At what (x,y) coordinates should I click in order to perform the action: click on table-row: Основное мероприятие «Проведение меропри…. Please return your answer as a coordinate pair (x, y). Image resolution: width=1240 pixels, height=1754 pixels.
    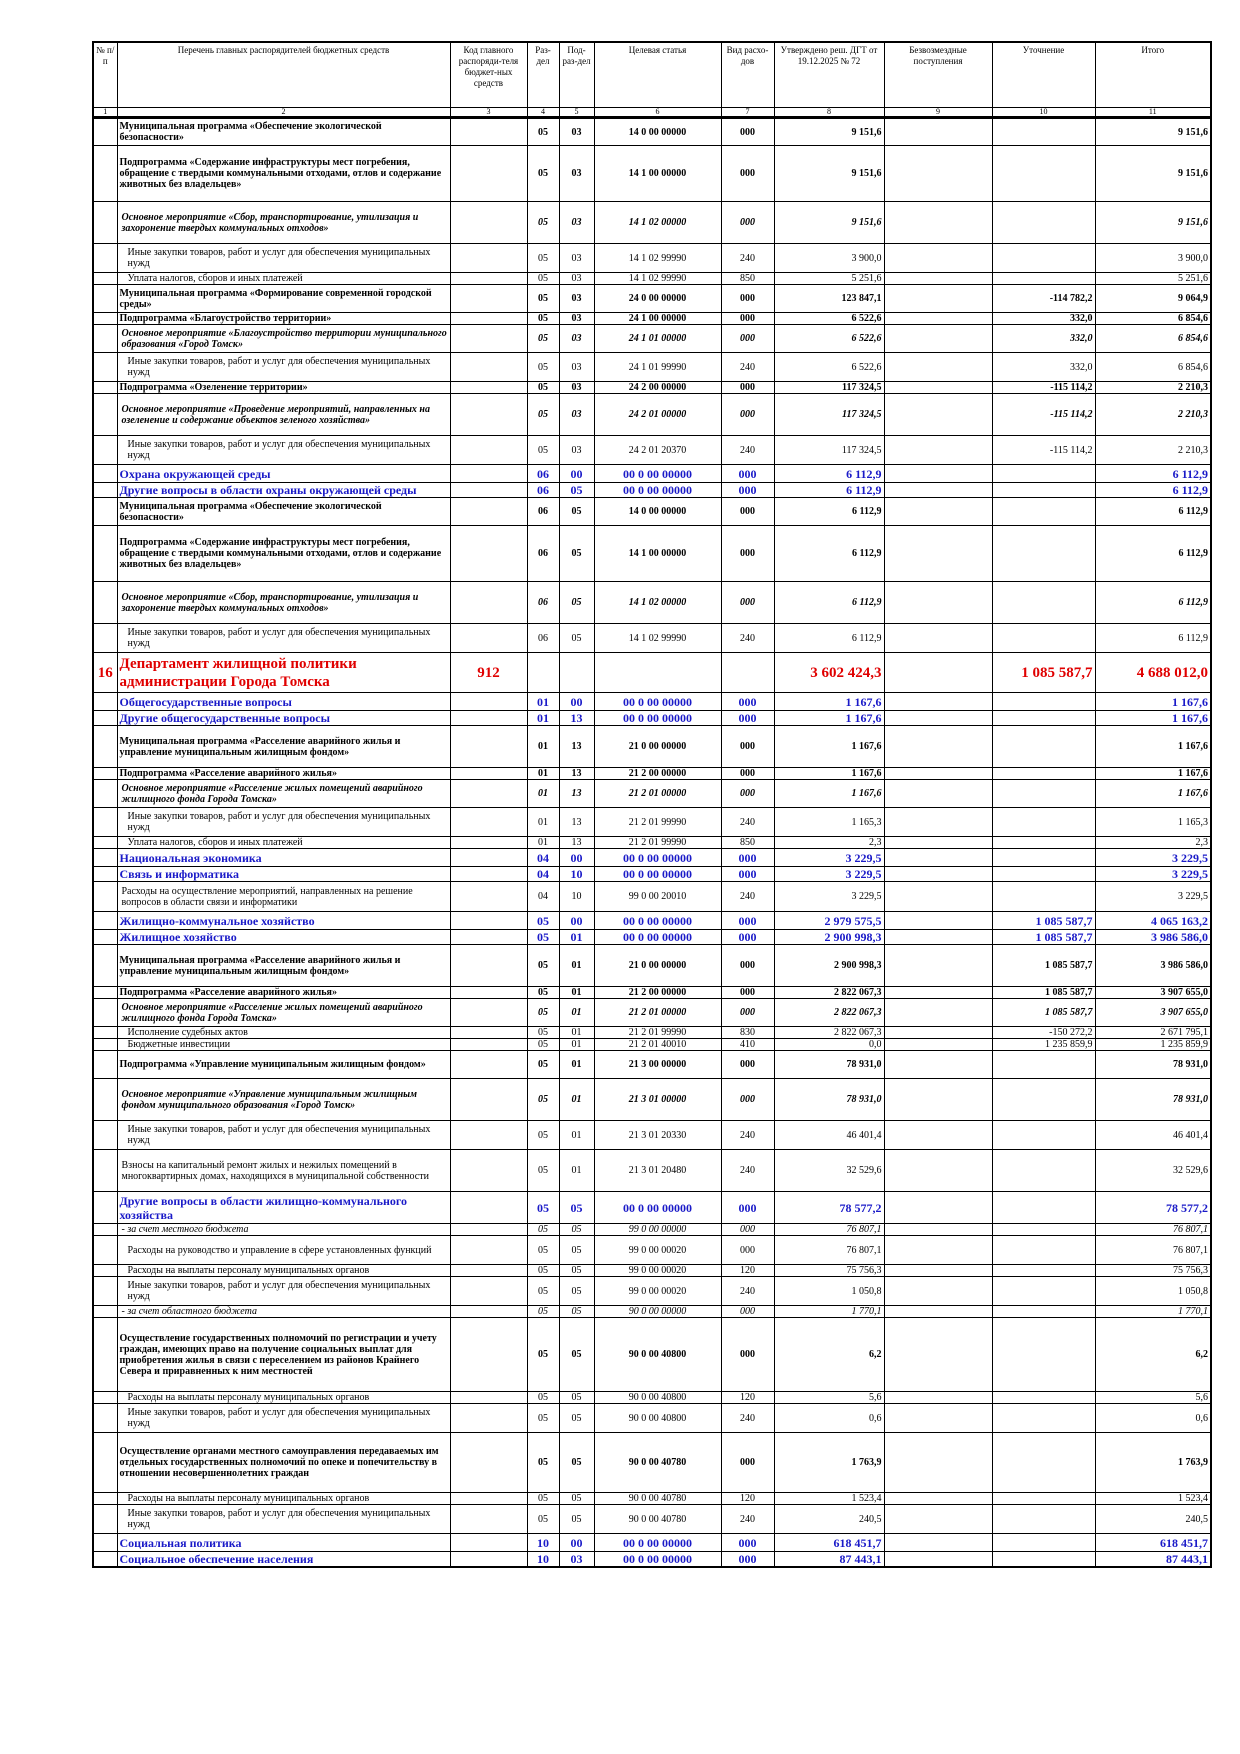
    Looking at the image, I should click on (652, 414).